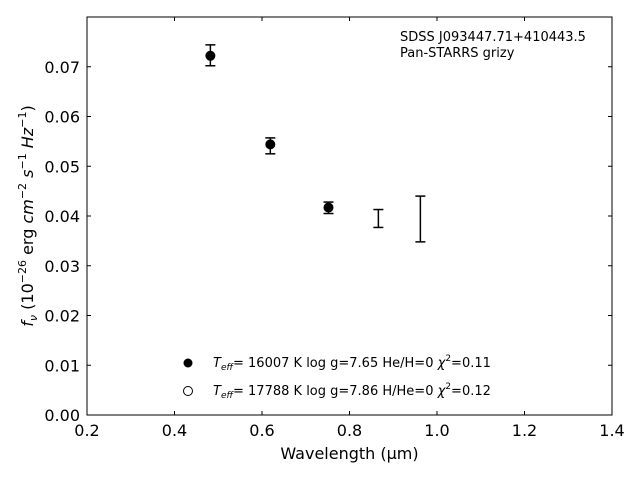  What do you see at coordinates (62, 67) in the screenshot?
I see `y-tick-label: 0.07` at bounding box center [62, 67].